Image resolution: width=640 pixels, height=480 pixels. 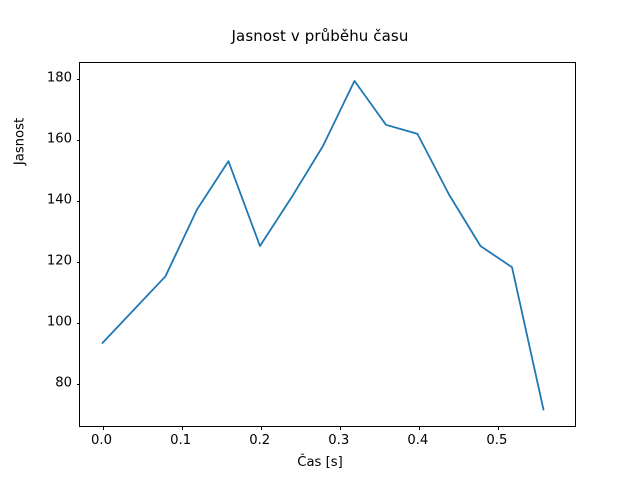 I want to click on x-tick-label: 0.0, so click(x=102, y=440).